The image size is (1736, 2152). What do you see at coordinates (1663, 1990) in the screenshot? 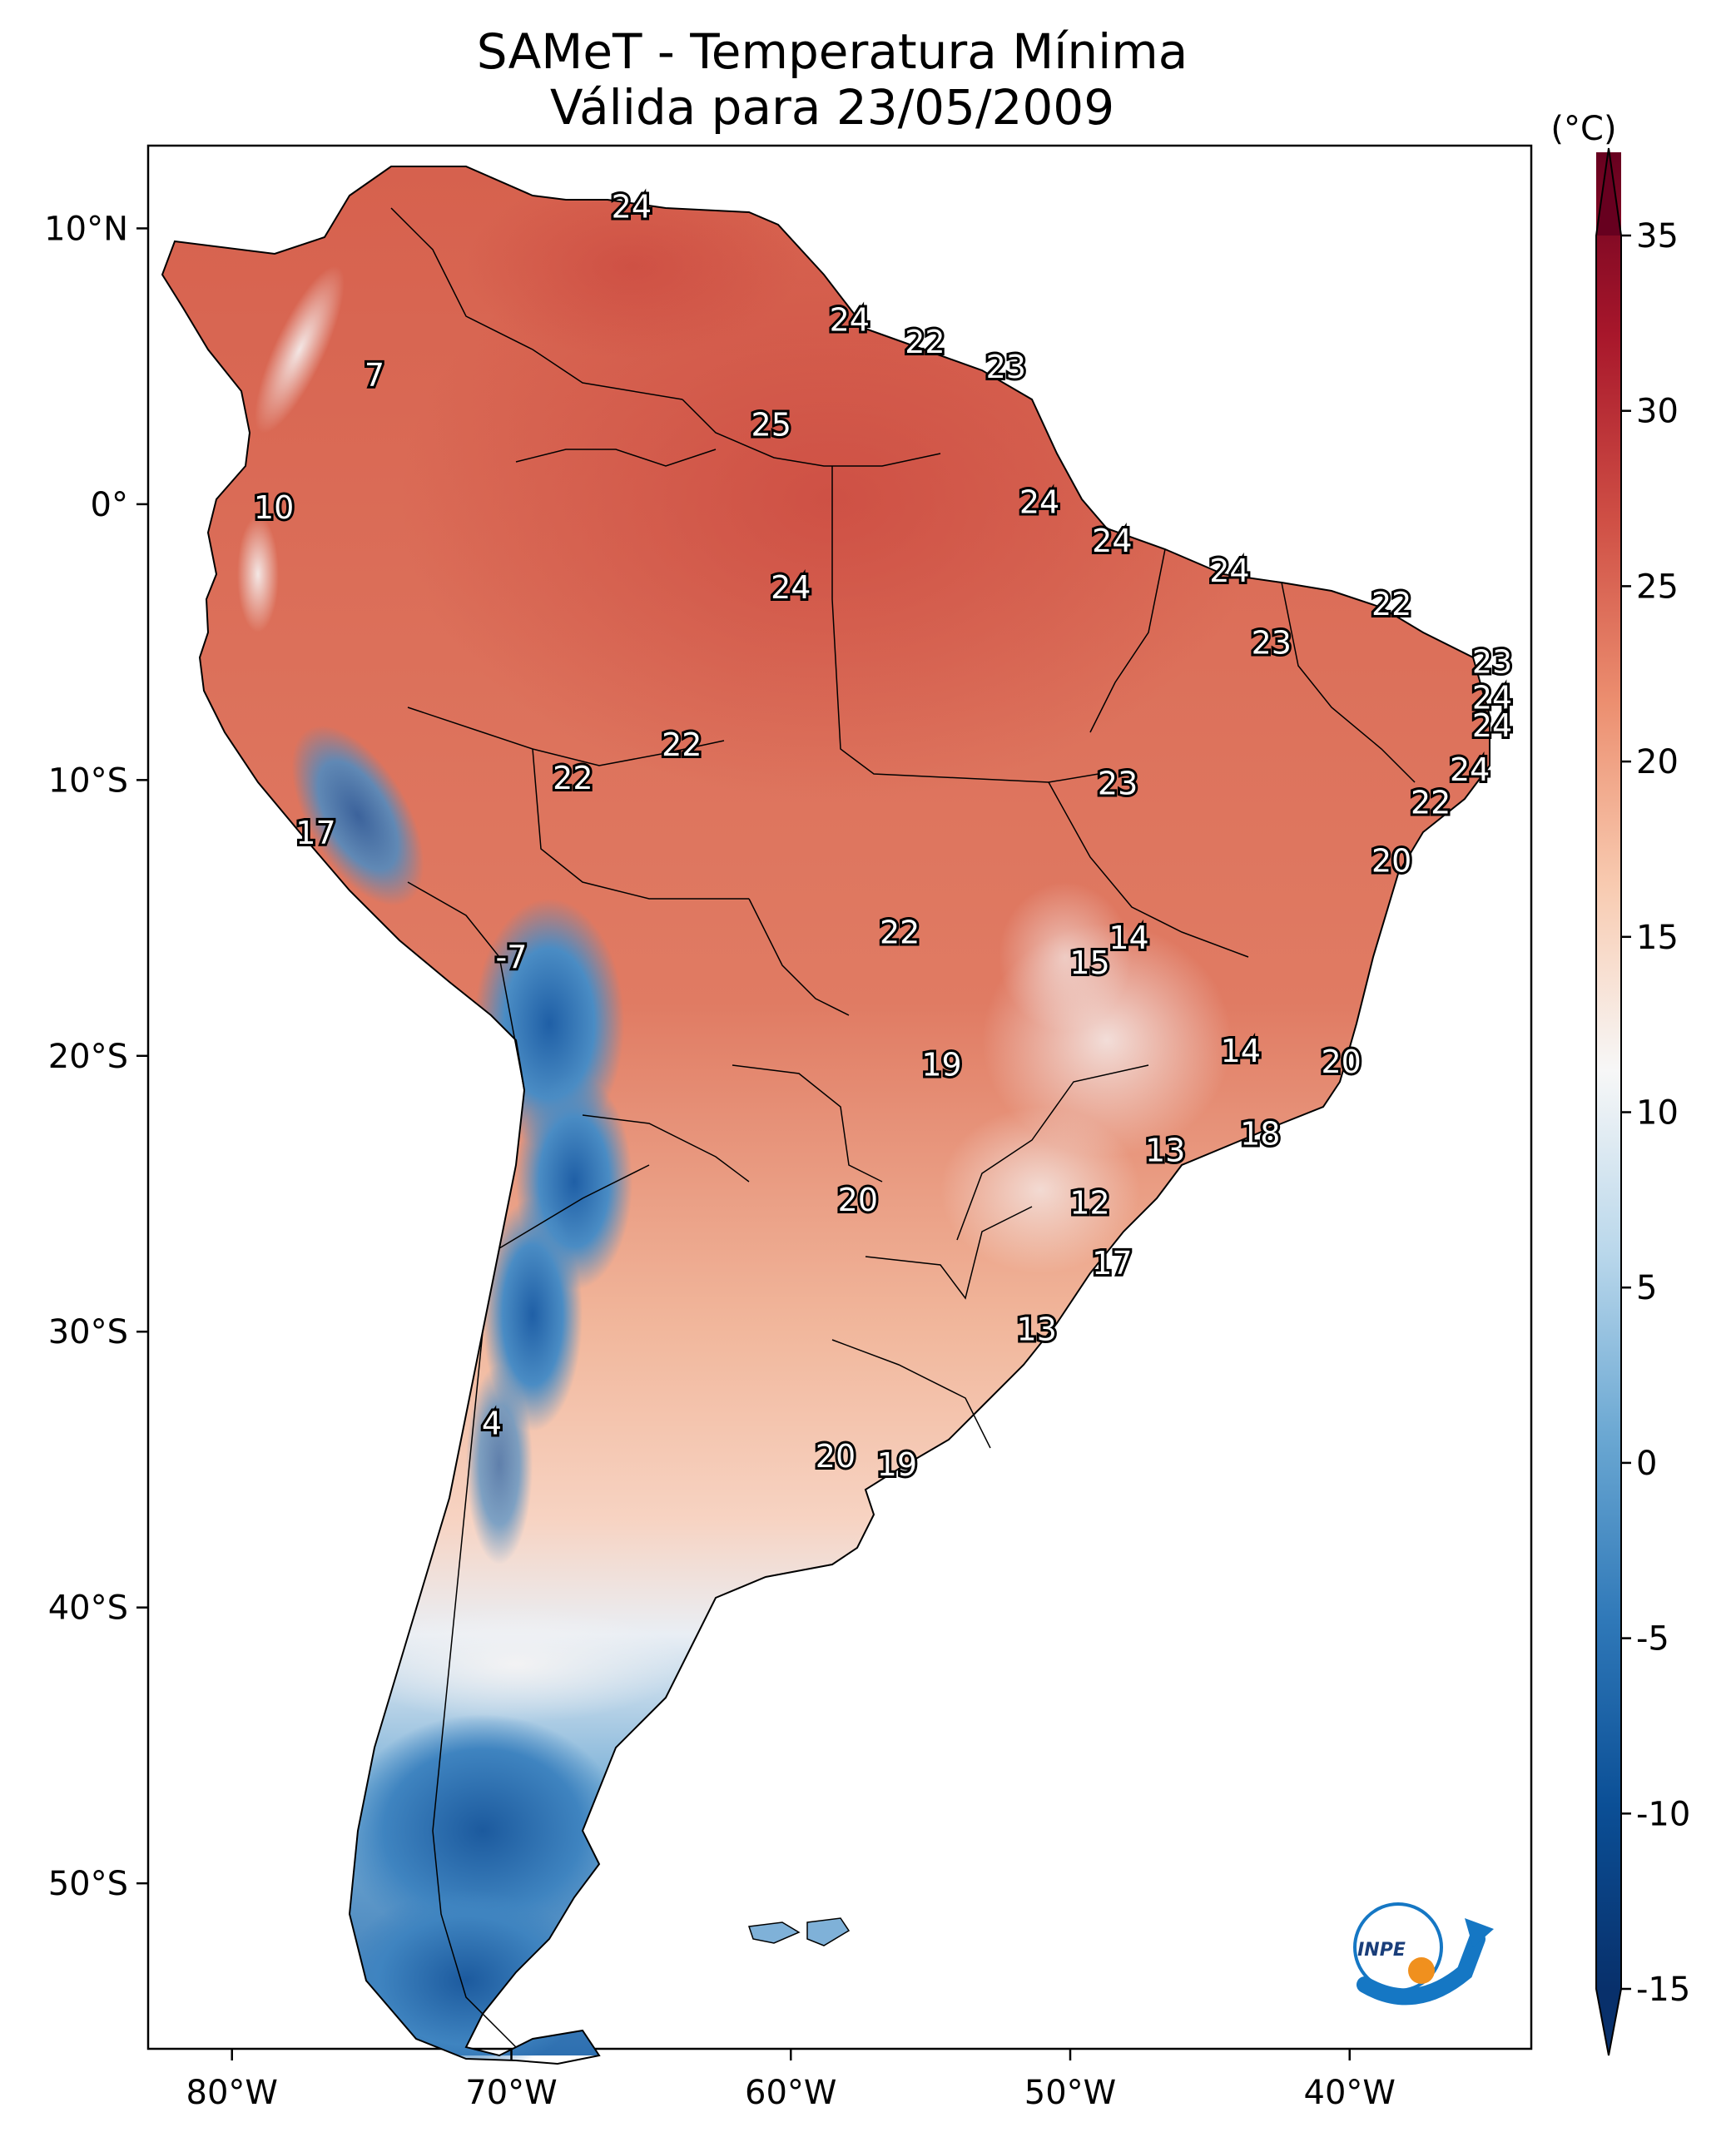
I see `colorbar-tick-label: -15` at bounding box center [1663, 1990].